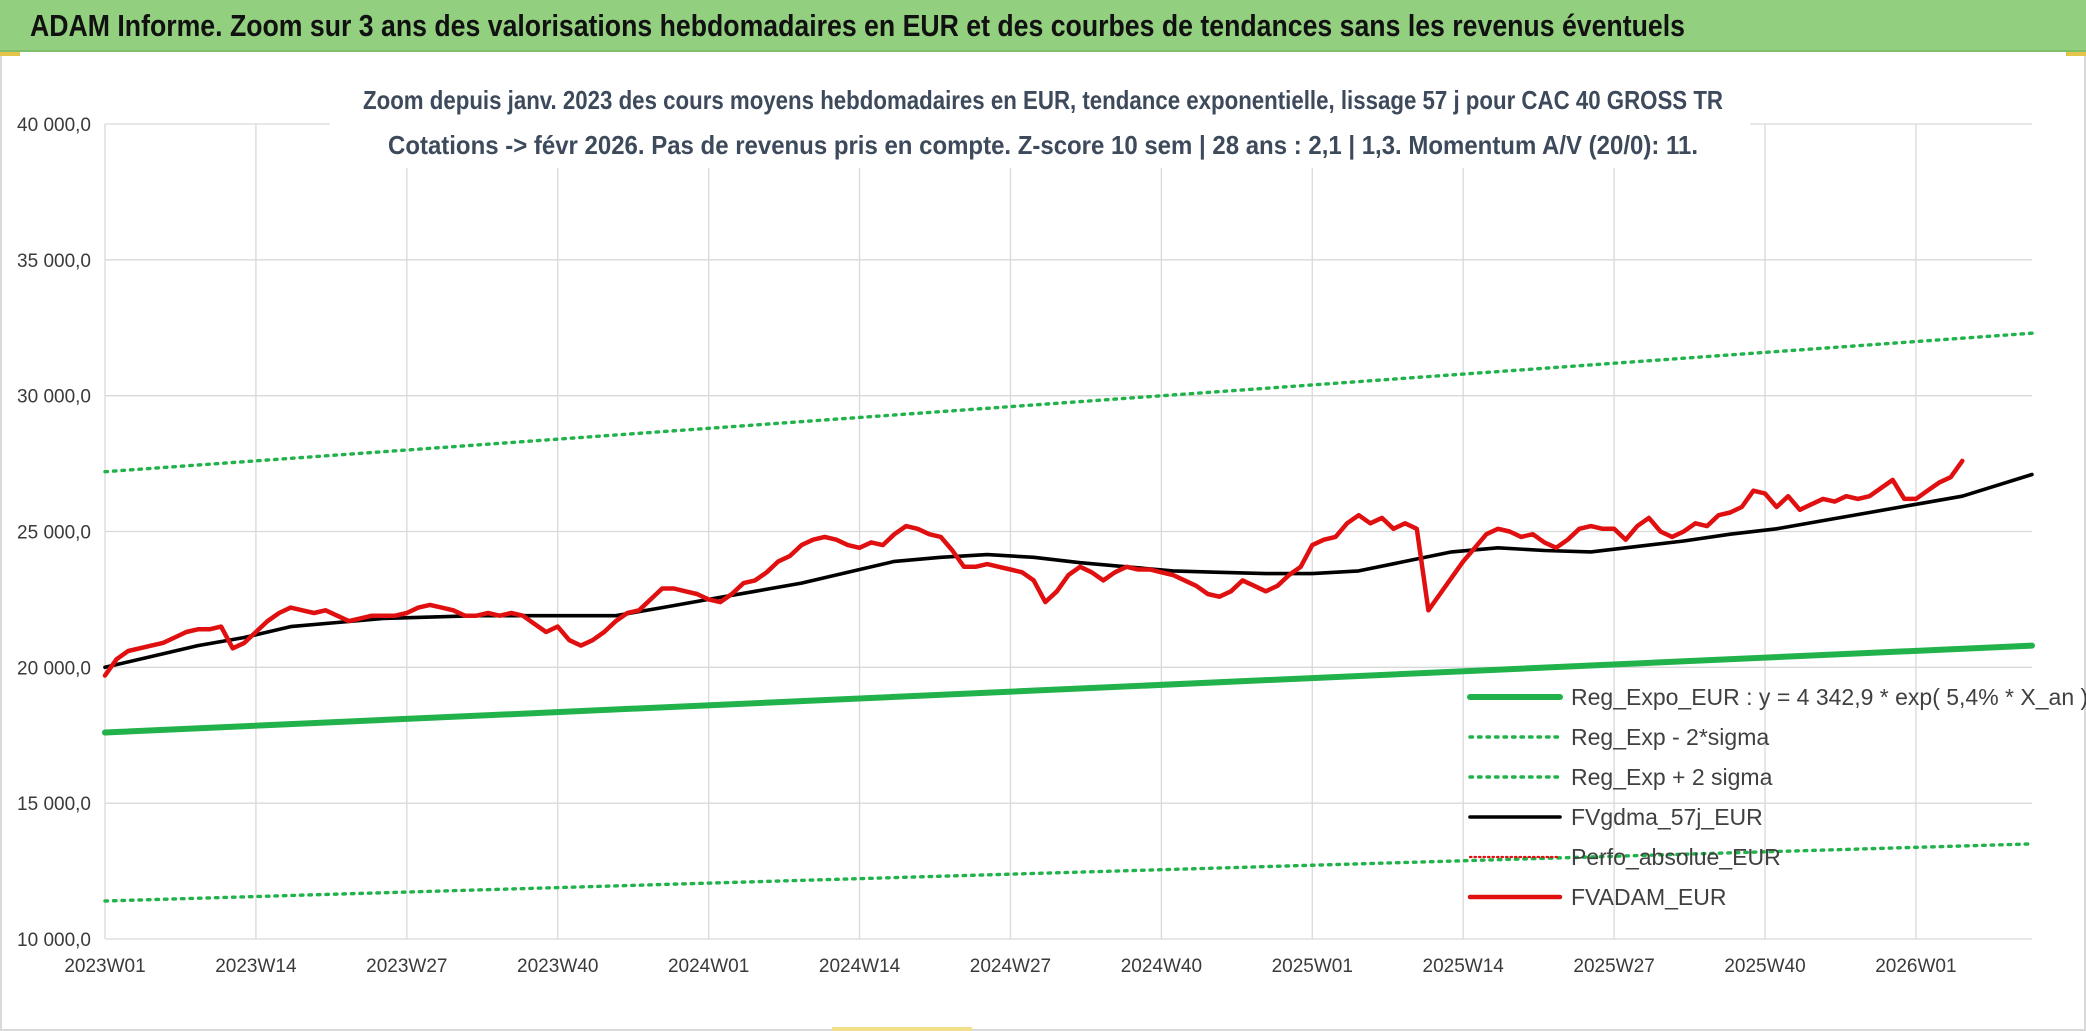 This screenshot has height=1031, width=2086. Describe the element at coordinates (1676, 857) in the screenshot. I see `legend-label: Perfo_absolue_EUR` at that location.